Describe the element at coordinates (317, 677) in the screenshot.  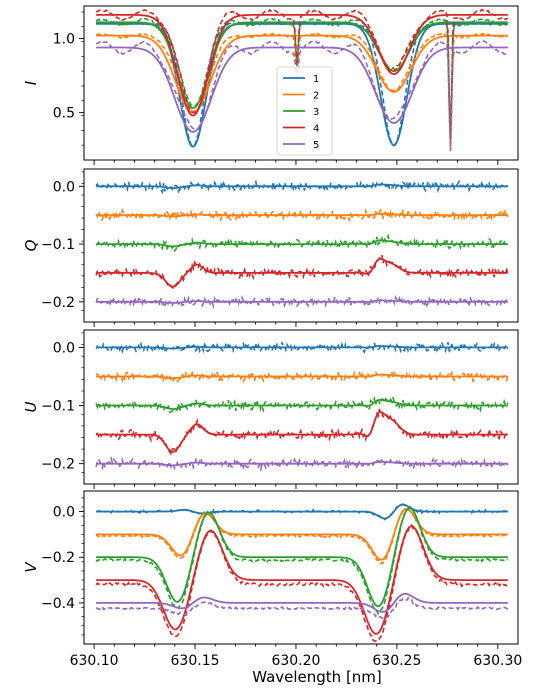
I see `x-axis-label: Wavelength [nm]` at that location.